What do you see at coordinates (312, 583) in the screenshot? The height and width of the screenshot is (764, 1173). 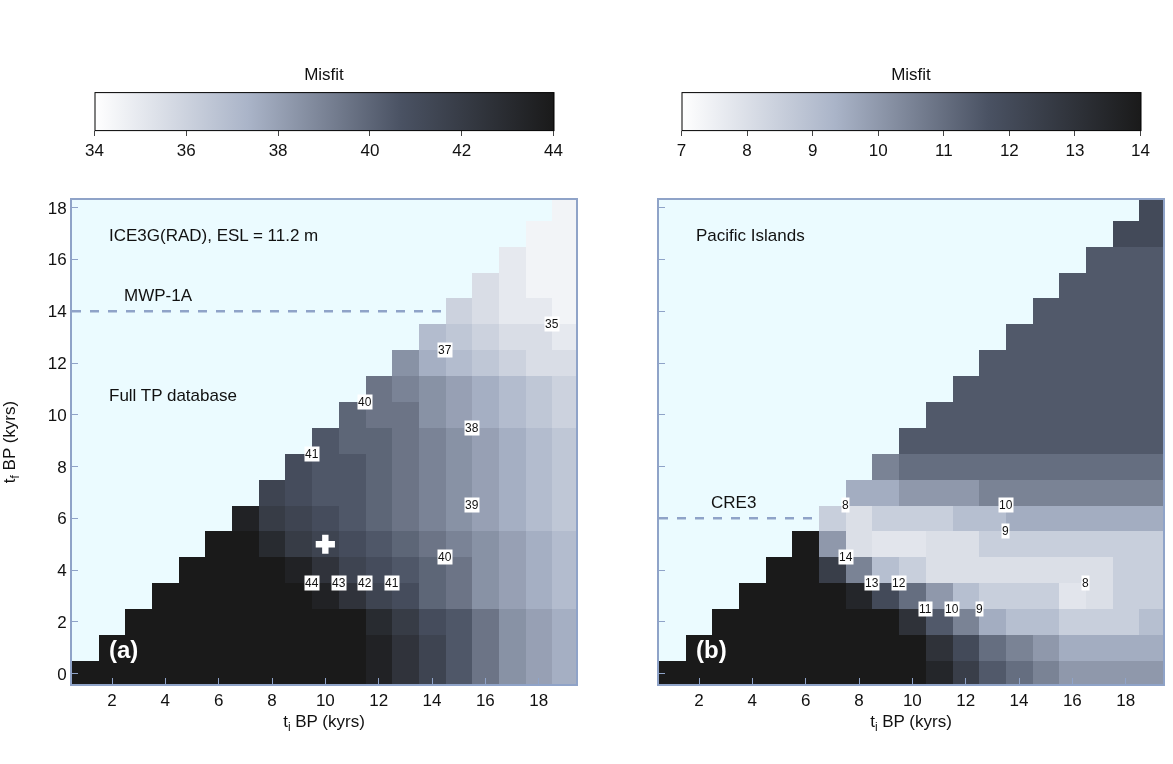 I see `annotation: 44` at bounding box center [312, 583].